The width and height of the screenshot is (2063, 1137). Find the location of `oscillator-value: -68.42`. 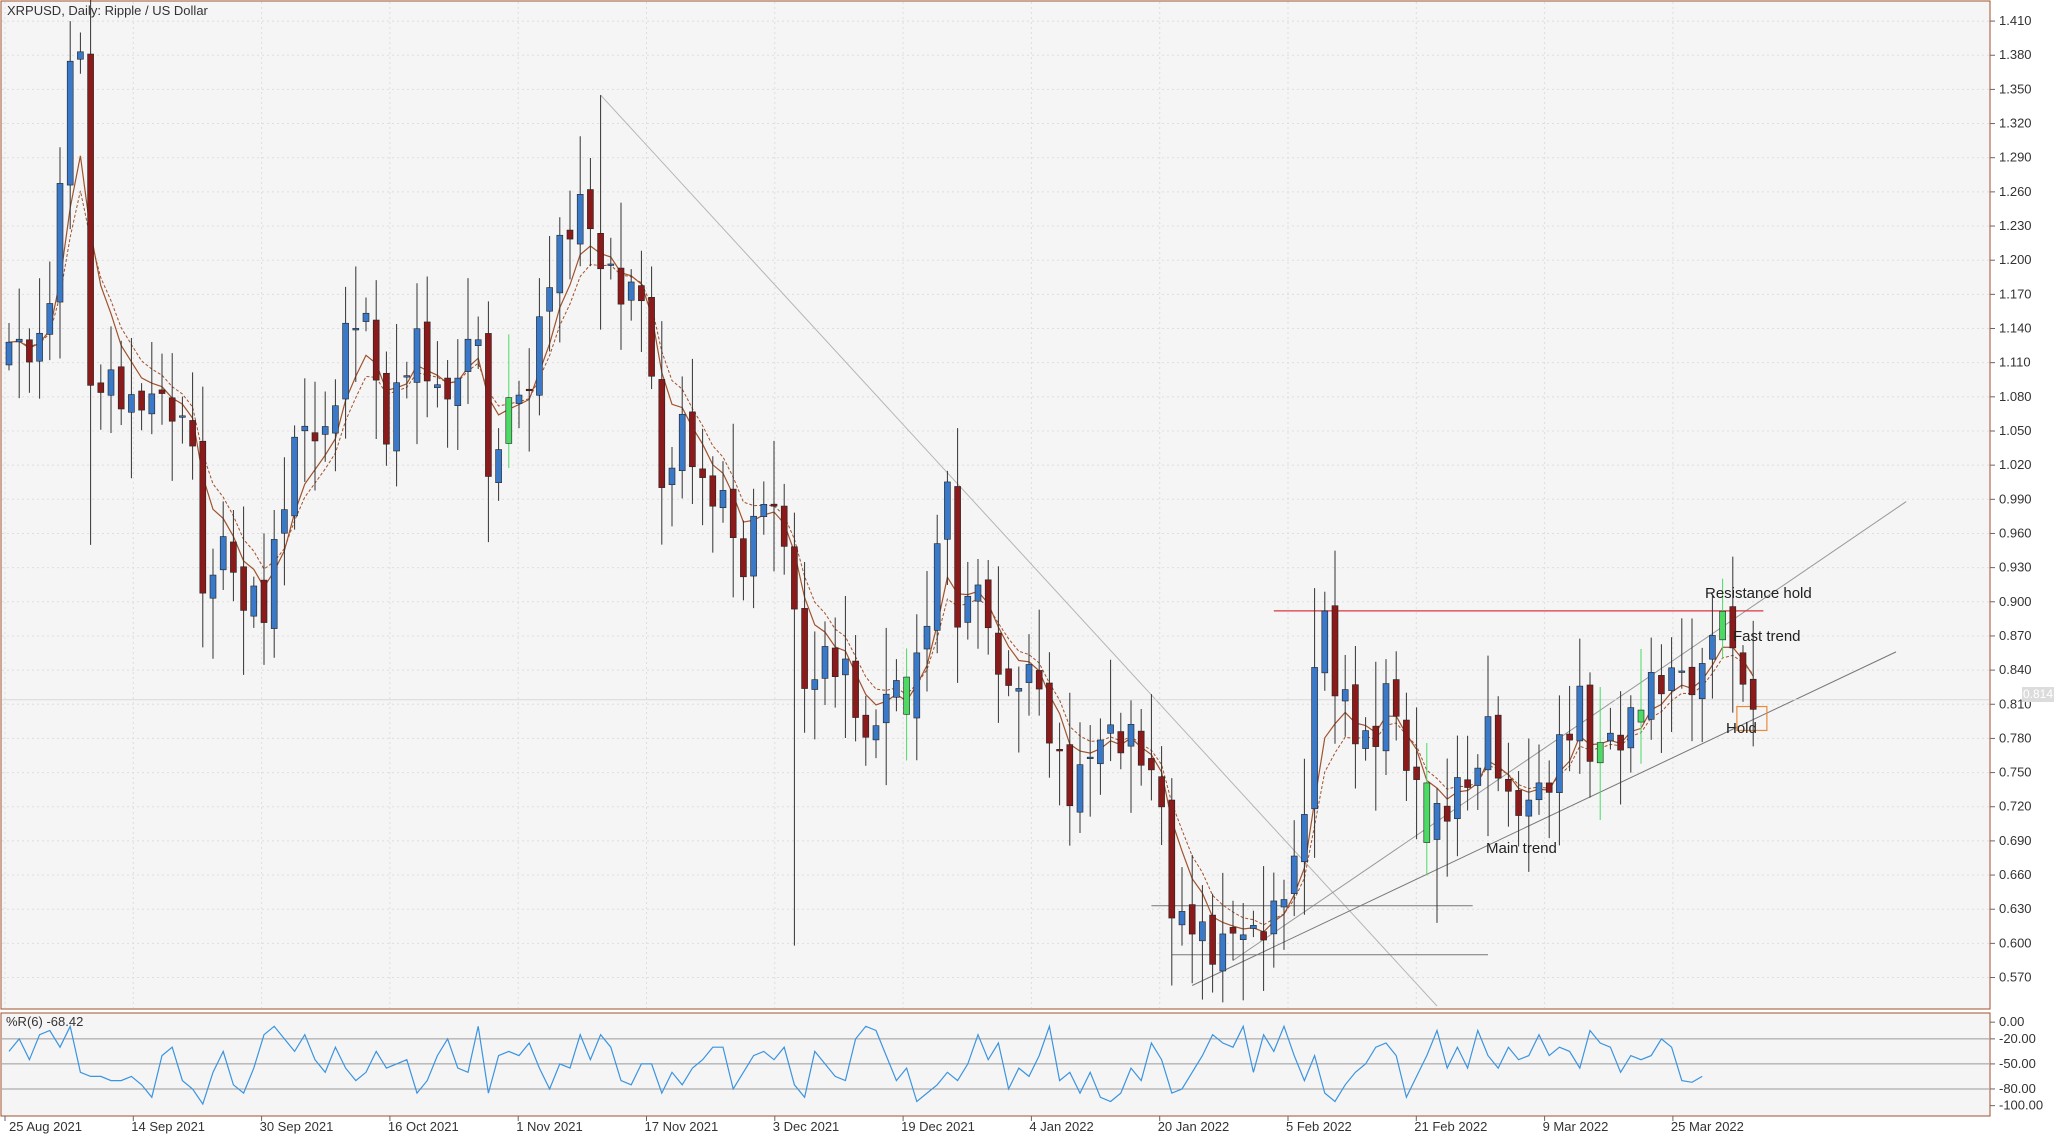

oscillator-value: -68.42 is located at coordinates (64, 1021).